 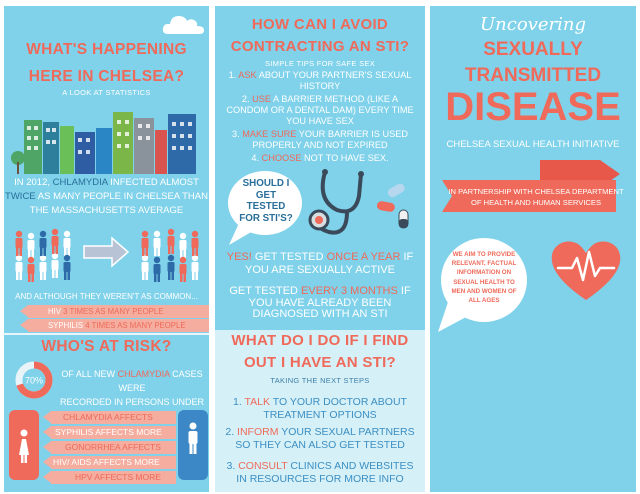 I want to click on bubble-line: FOR STI'S?, so click(x=266, y=218).